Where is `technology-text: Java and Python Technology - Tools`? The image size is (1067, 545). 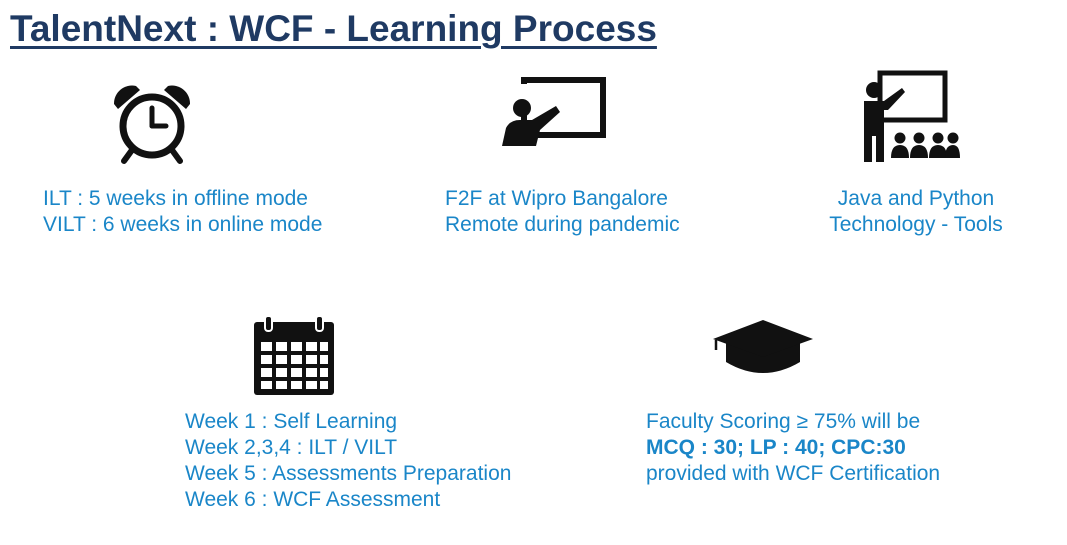
technology-text: Java and Python Technology - Tools is located at coordinates (916, 212).